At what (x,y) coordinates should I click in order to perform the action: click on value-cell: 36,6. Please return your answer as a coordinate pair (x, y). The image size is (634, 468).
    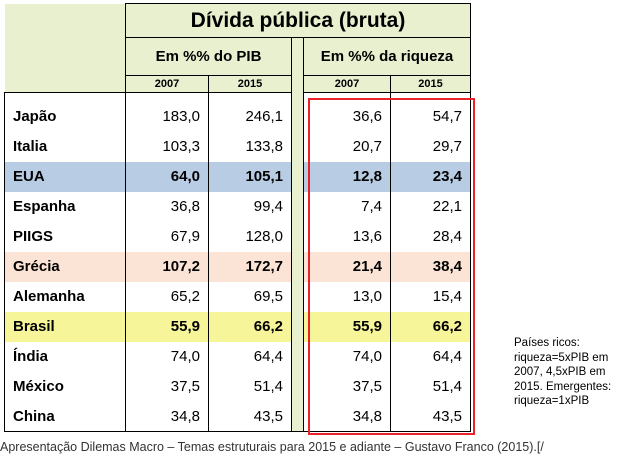
    Looking at the image, I should click on (347, 116).